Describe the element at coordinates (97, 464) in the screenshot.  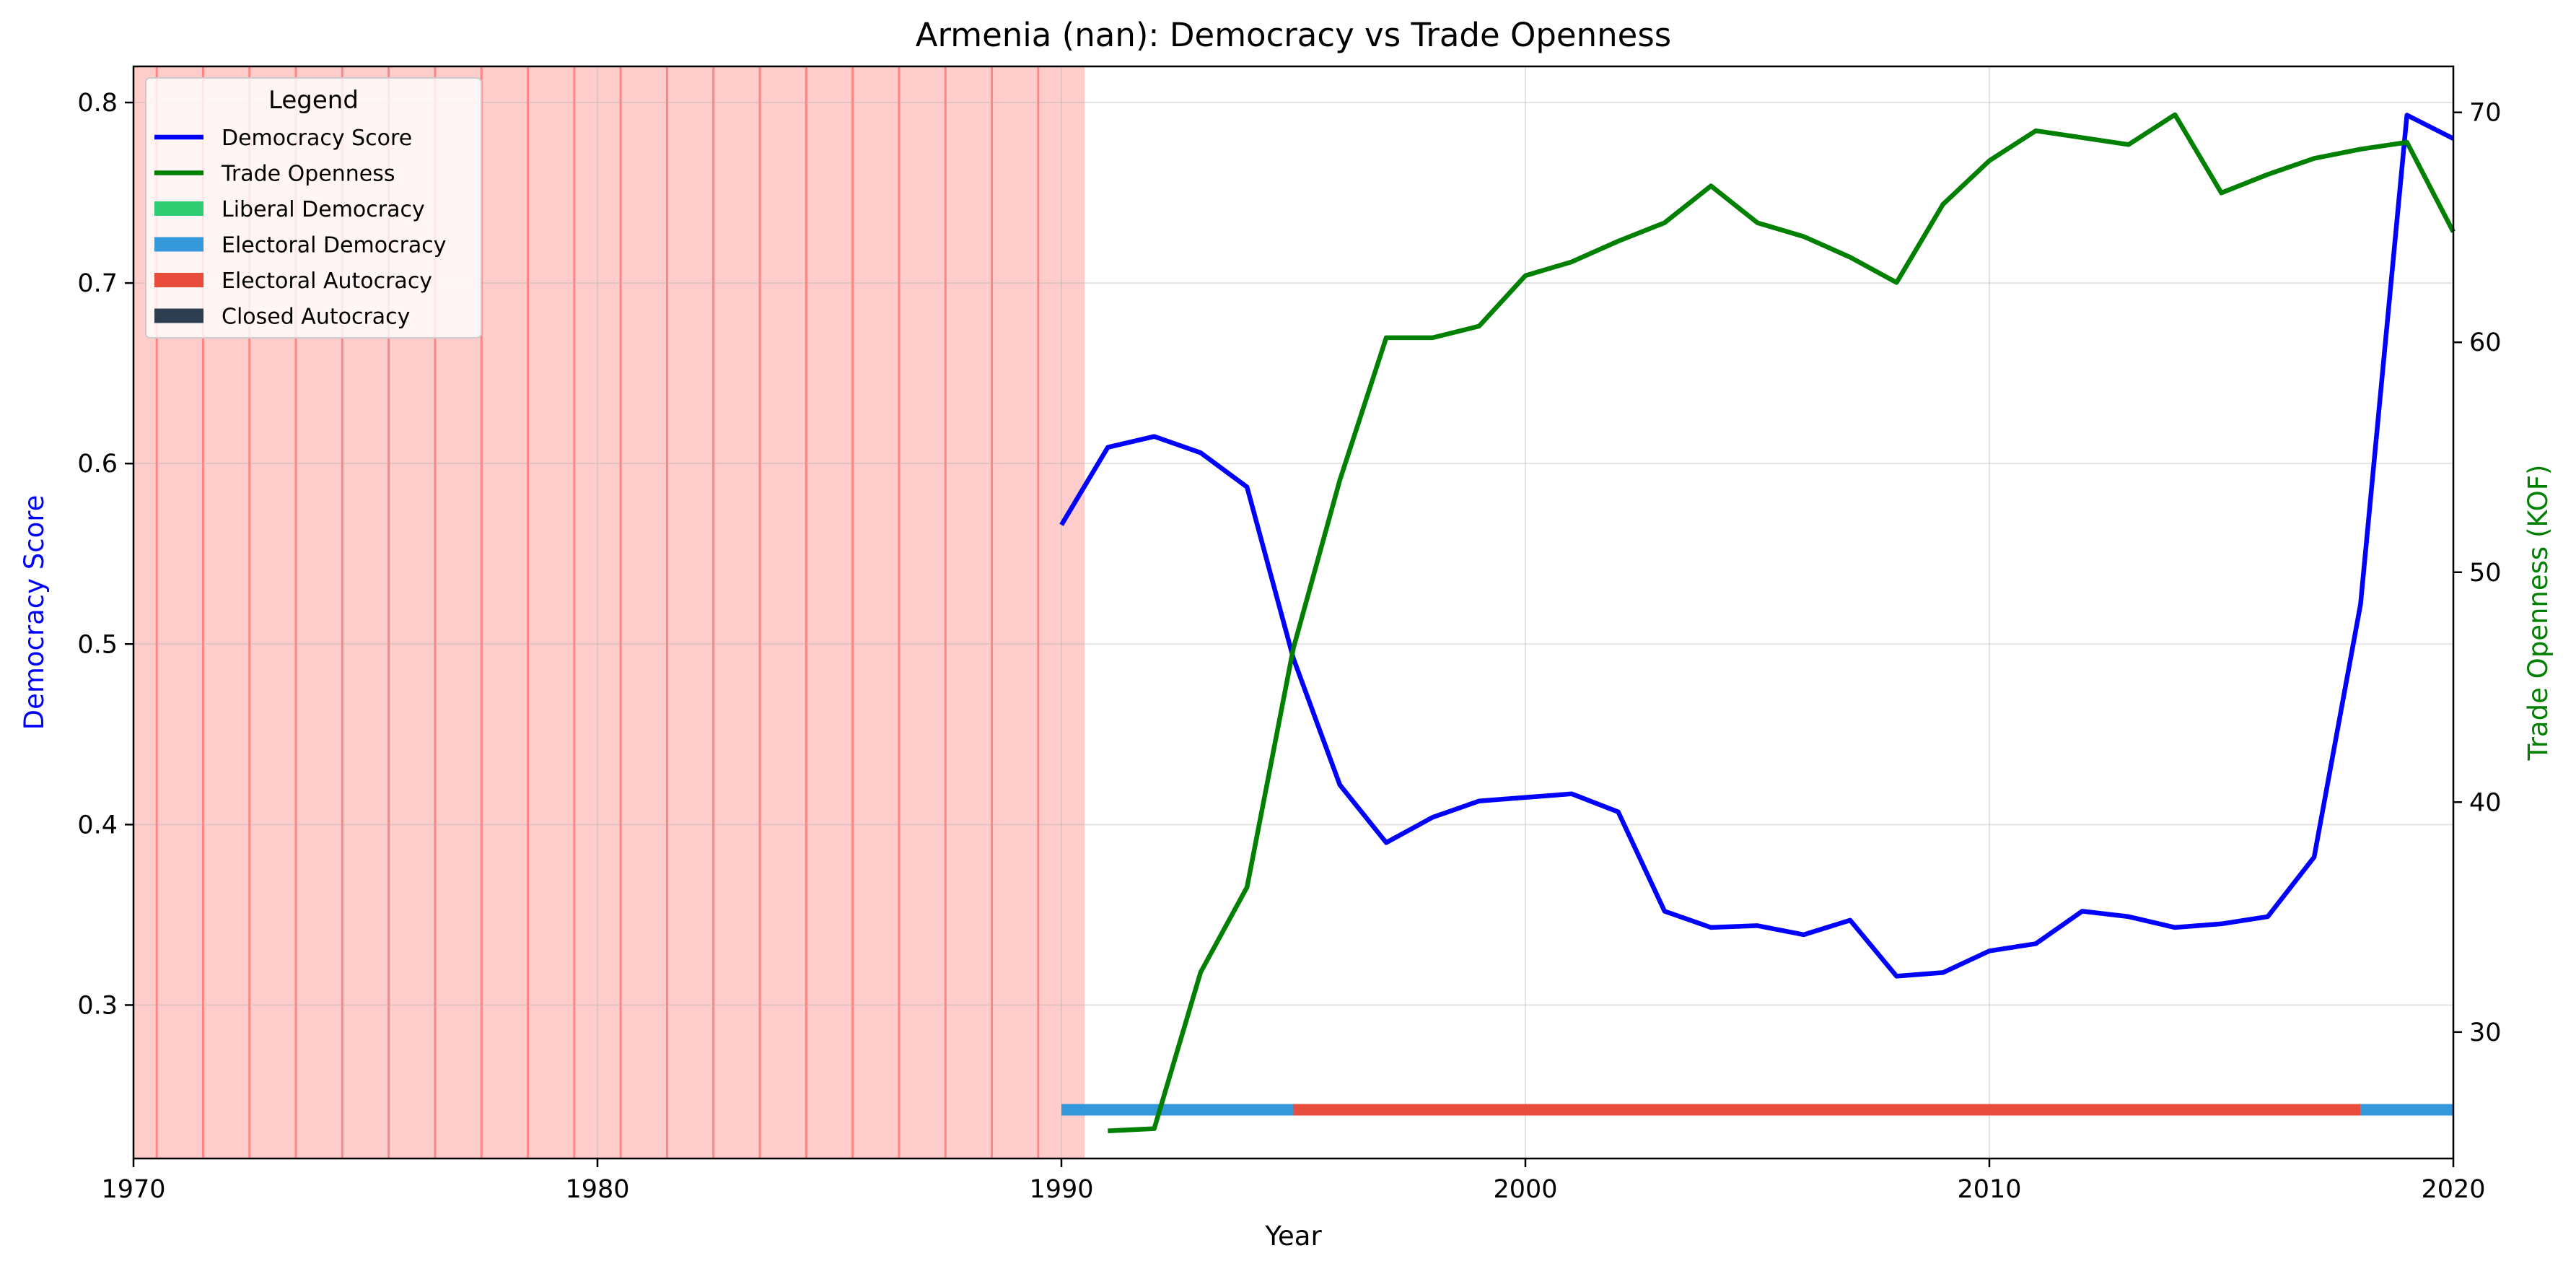
I see `y-left-tick-label: 0.6` at that location.